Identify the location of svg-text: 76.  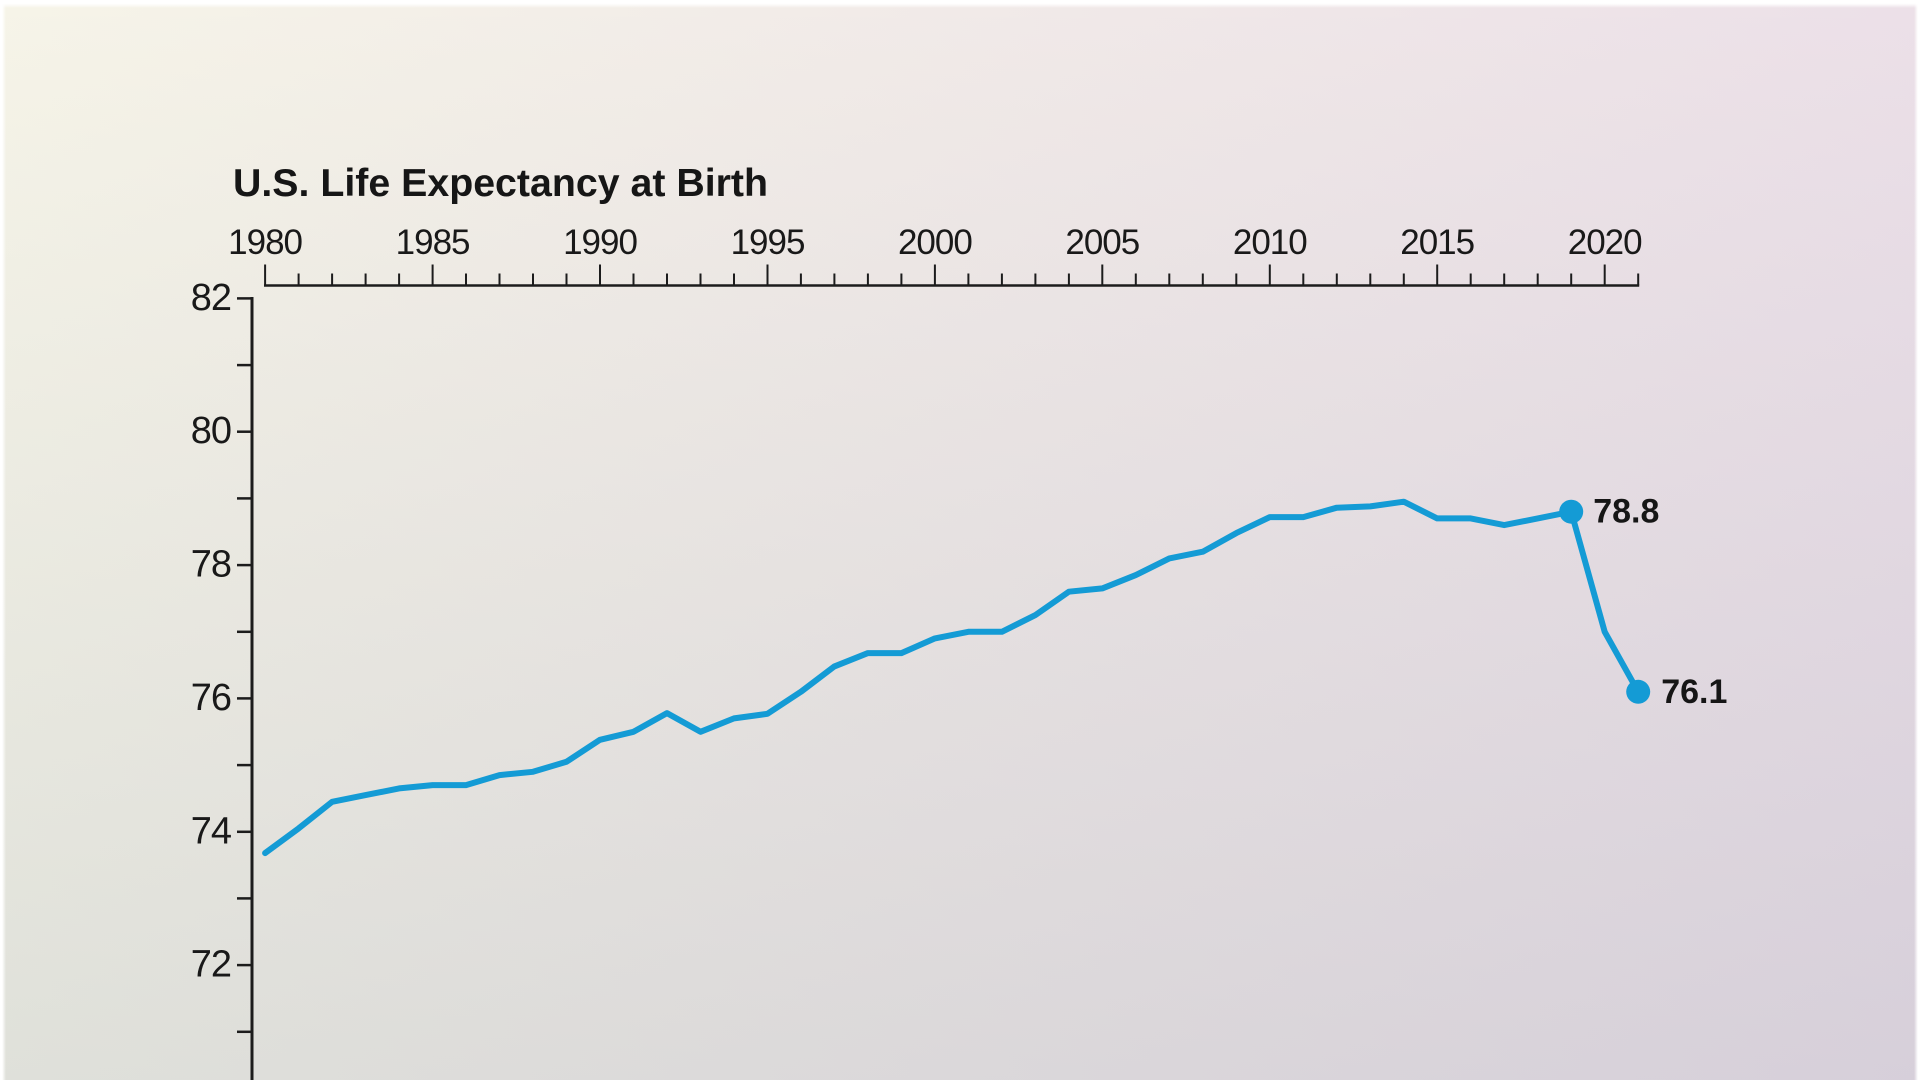
(211, 698).